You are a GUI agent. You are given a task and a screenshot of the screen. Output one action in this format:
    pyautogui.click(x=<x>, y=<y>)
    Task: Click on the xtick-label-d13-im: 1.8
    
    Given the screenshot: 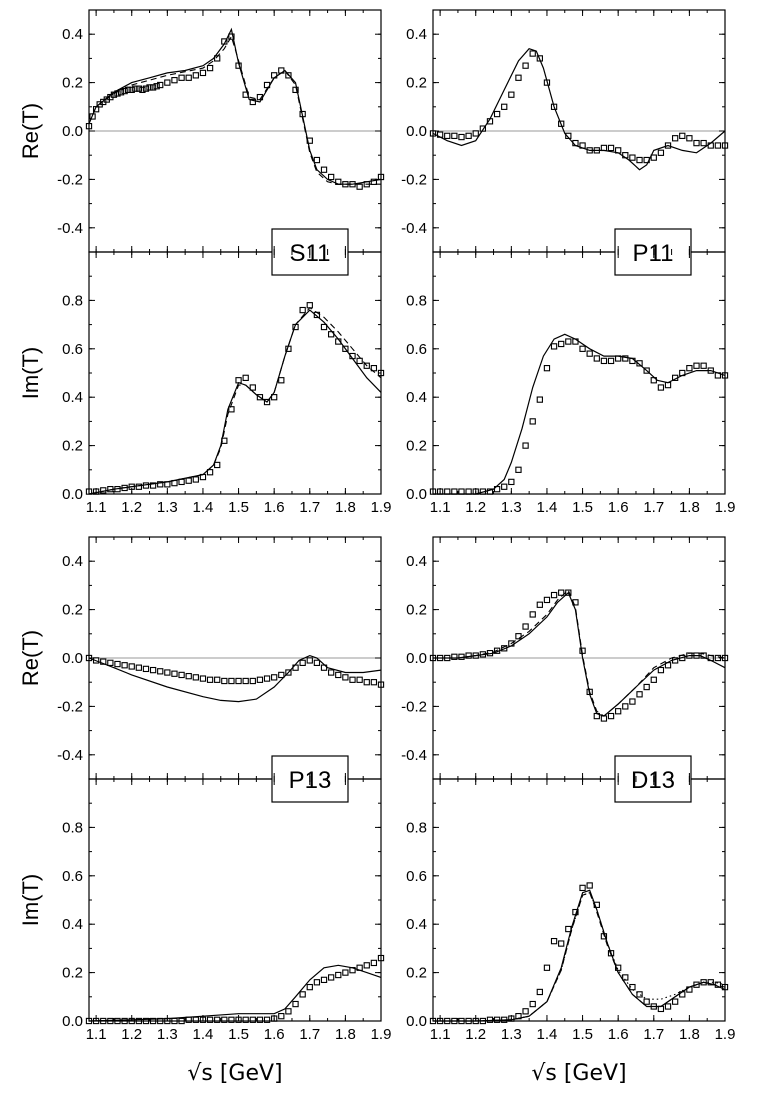 What is the action you would take?
    pyautogui.click(x=689, y=1034)
    